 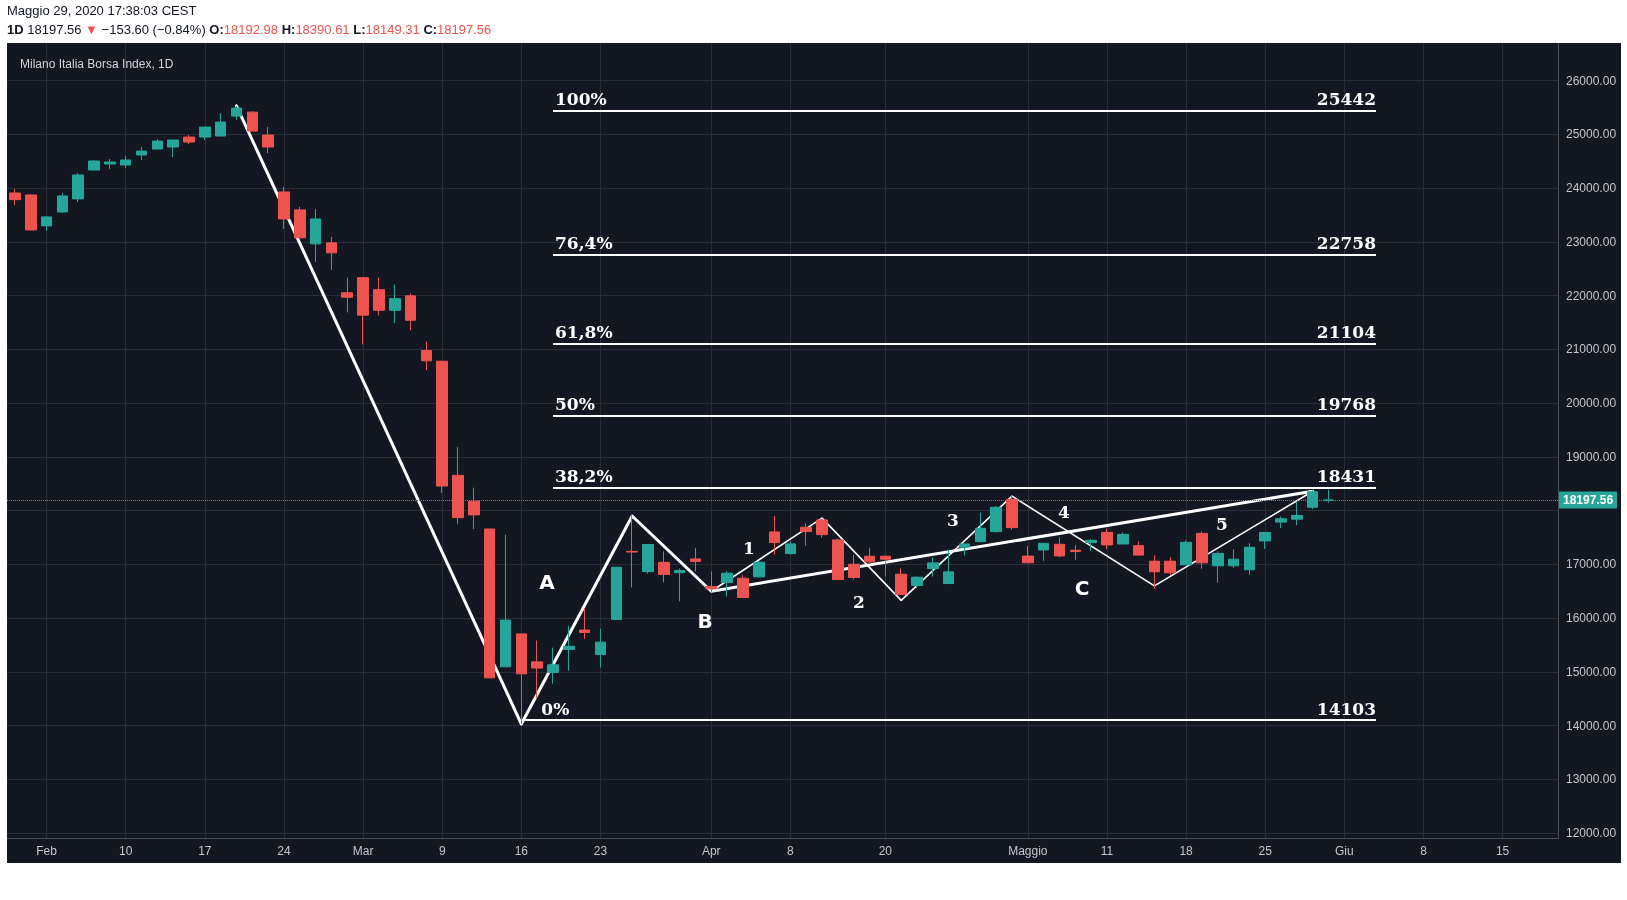 What do you see at coordinates (1346, 99) in the screenshot?
I see `ref-line-label: 25442` at bounding box center [1346, 99].